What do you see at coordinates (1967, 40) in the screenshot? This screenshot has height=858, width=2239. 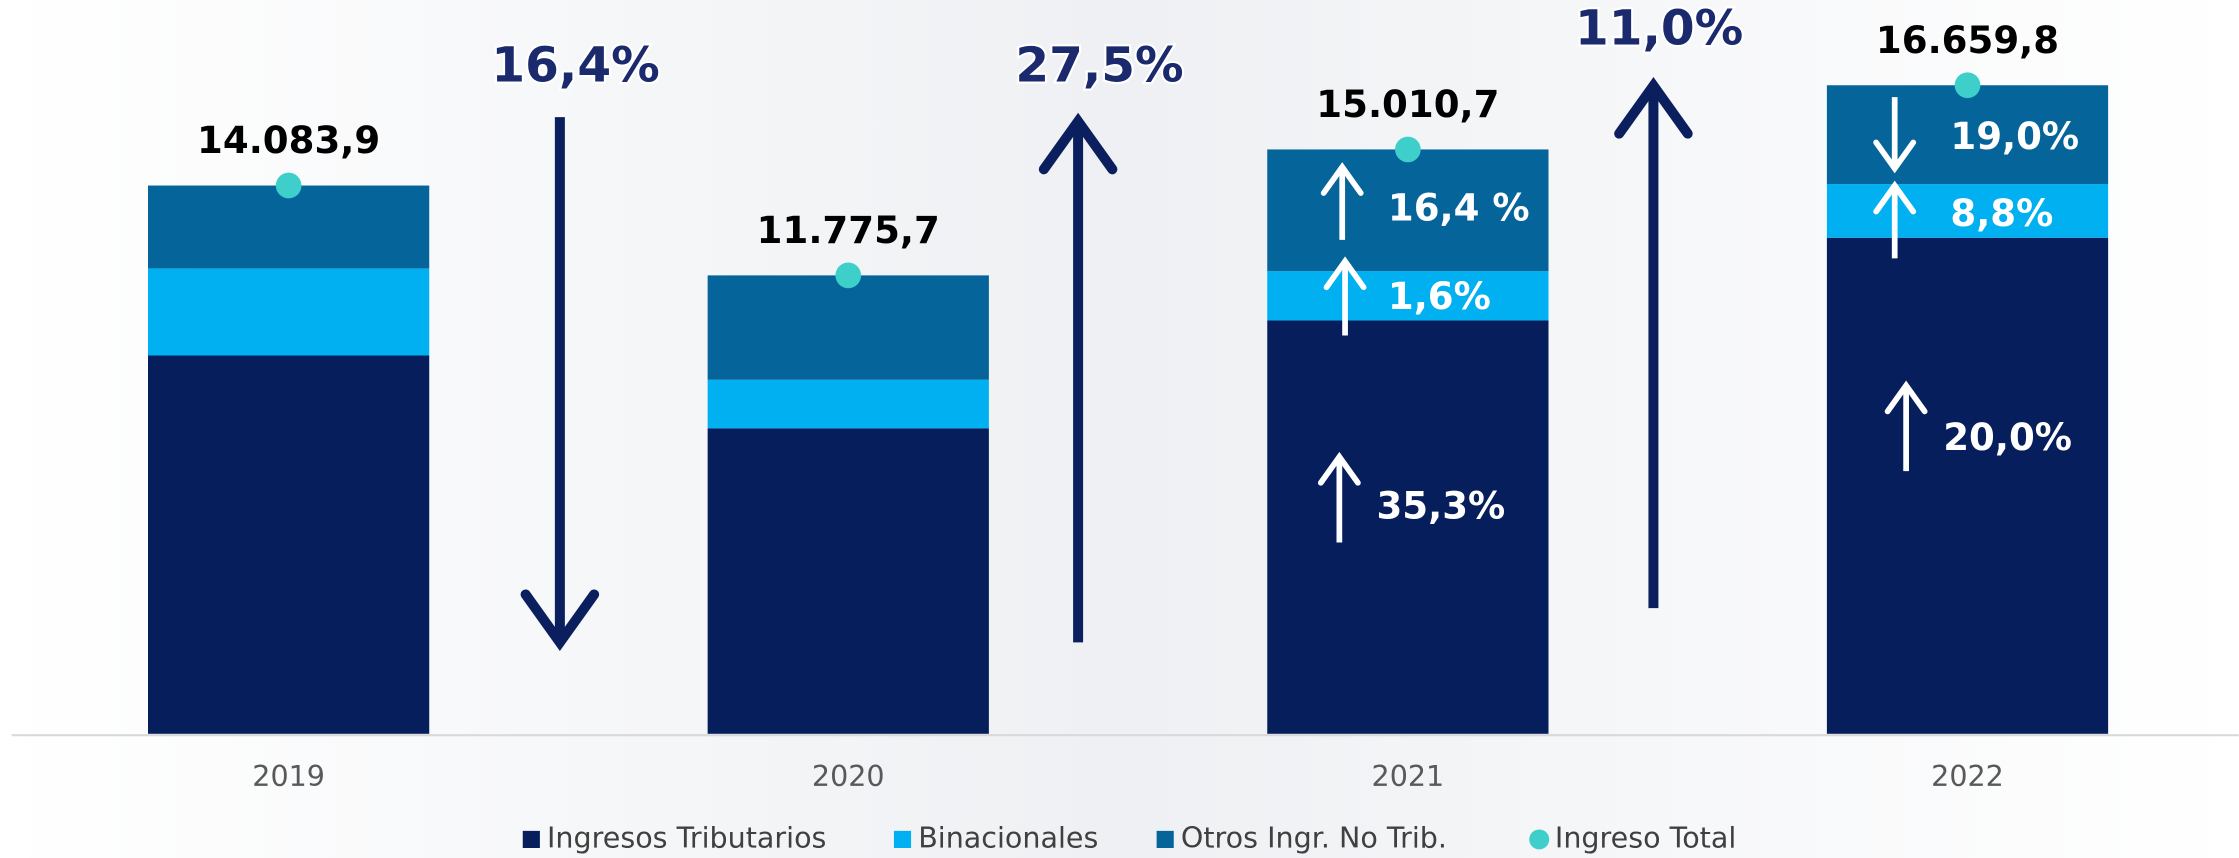 I see `total-label: 16.659,8` at bounding box center [1967, 40].